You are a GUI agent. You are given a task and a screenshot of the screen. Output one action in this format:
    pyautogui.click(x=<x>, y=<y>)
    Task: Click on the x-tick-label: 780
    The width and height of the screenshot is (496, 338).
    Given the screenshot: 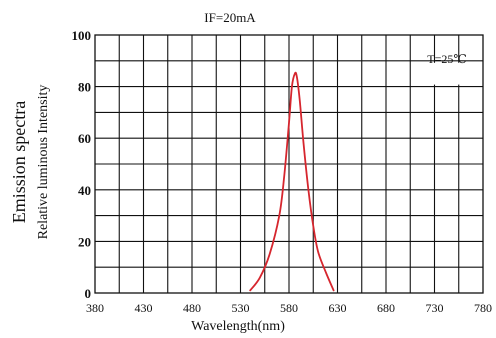 What is the action you would take?
    pyautogui.click(x=483, y=308)
    